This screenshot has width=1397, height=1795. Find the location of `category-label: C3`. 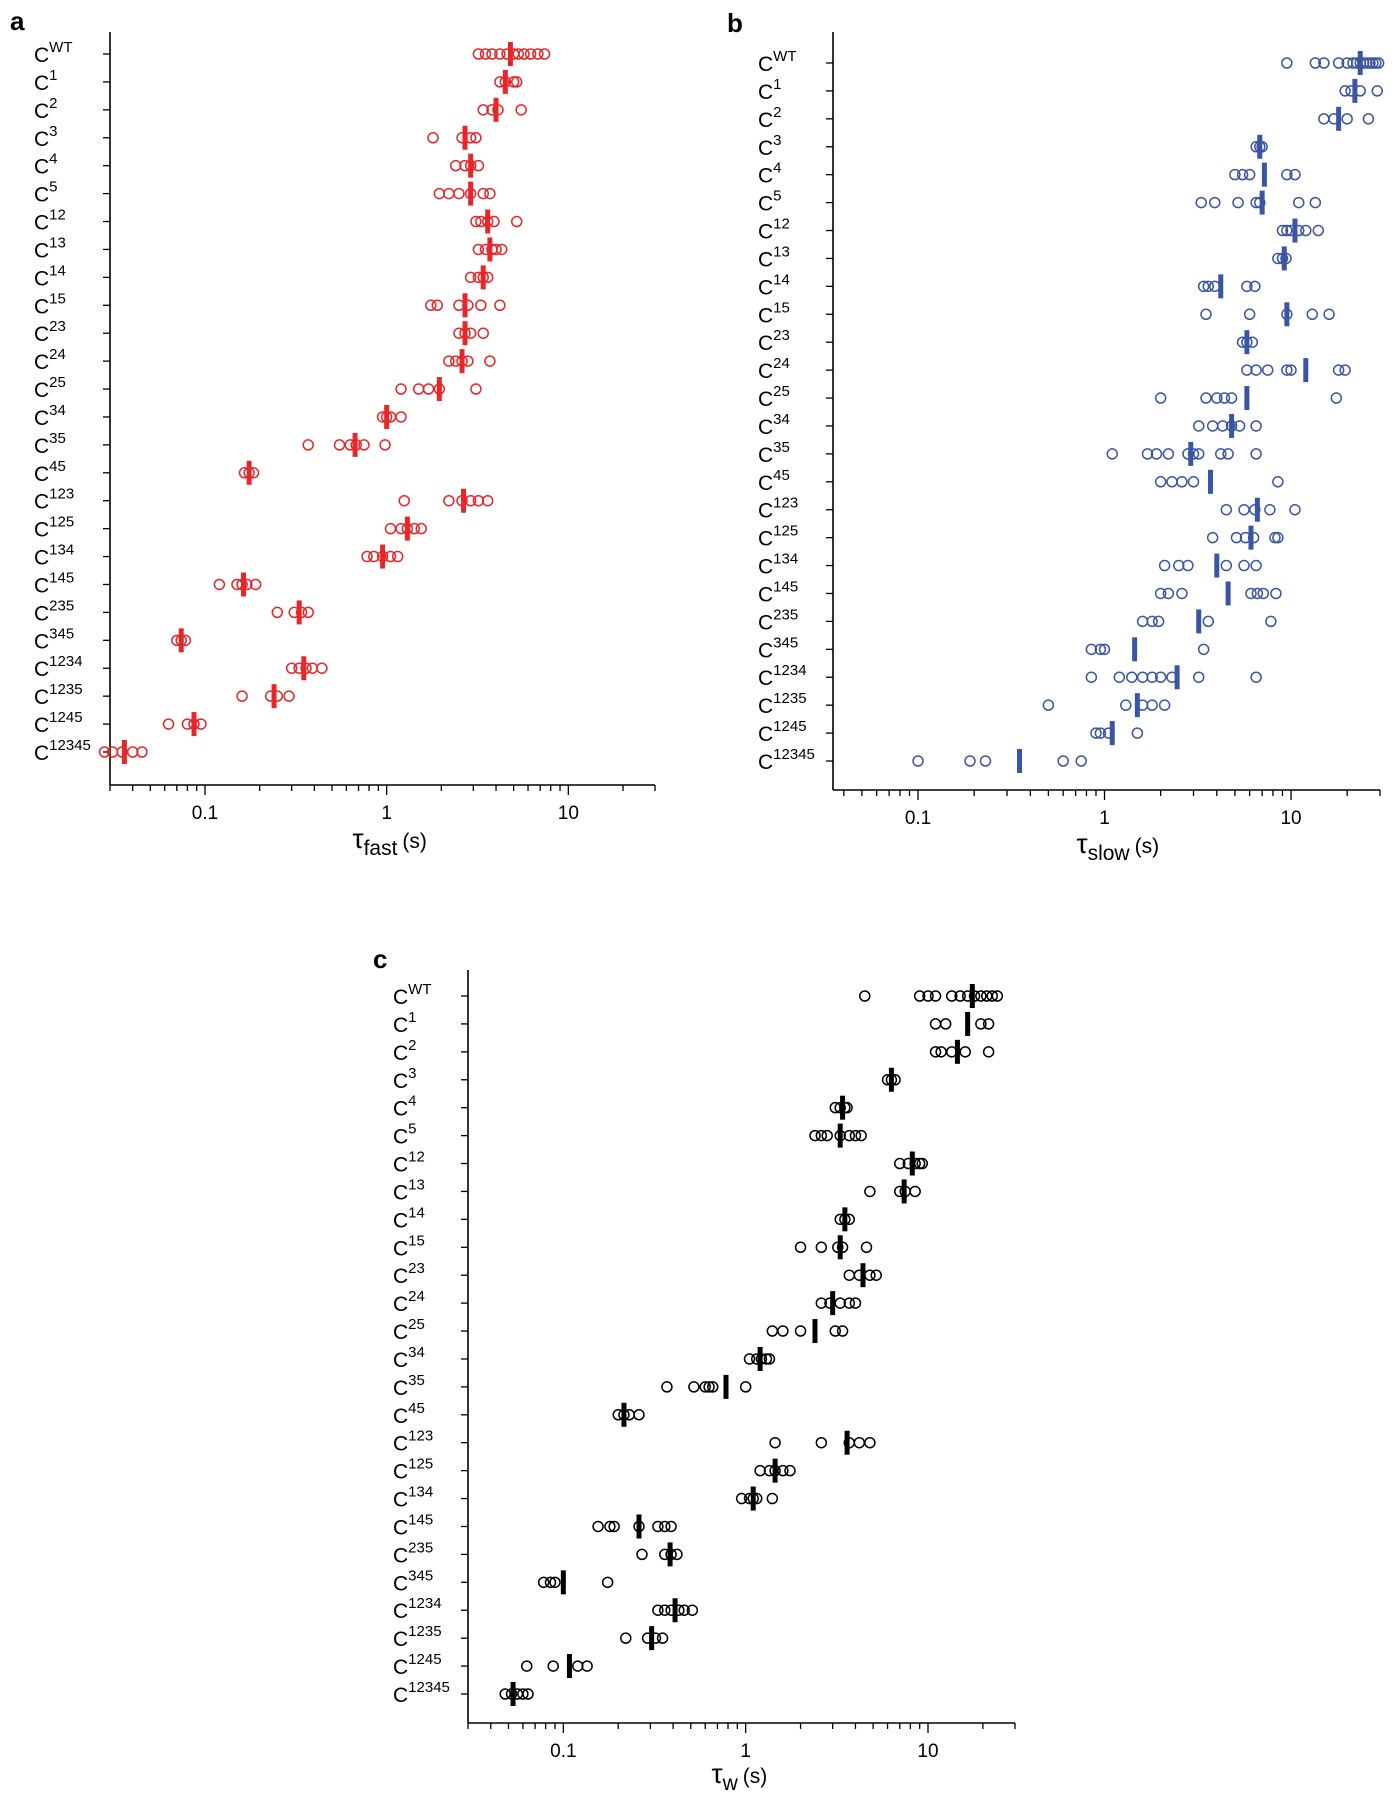

category-label: C3 is located at coordinates (46, 137).